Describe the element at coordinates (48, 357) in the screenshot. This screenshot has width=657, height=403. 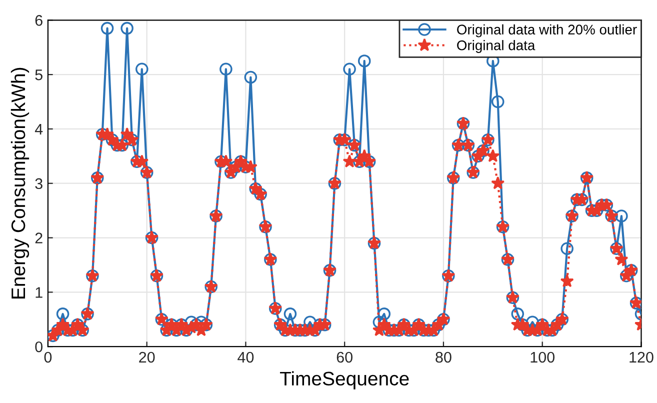
I see `x-tick-label: 0` at that location.